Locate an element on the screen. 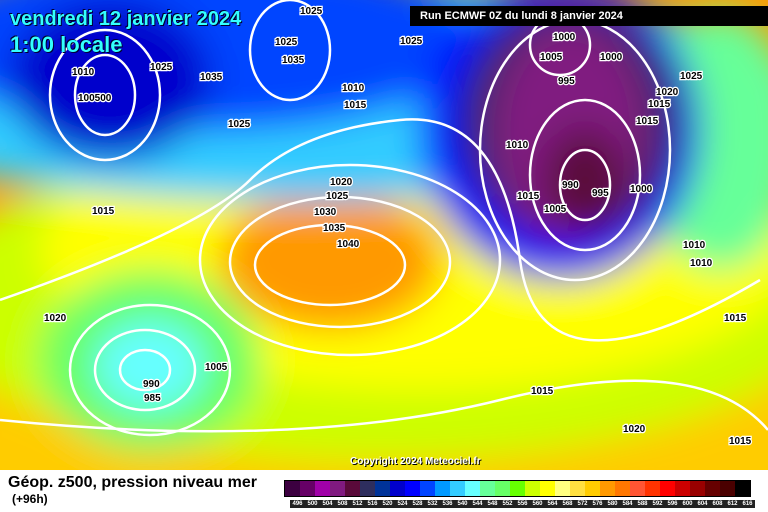  scale-label: 604 is located at coordinates (702, 504).